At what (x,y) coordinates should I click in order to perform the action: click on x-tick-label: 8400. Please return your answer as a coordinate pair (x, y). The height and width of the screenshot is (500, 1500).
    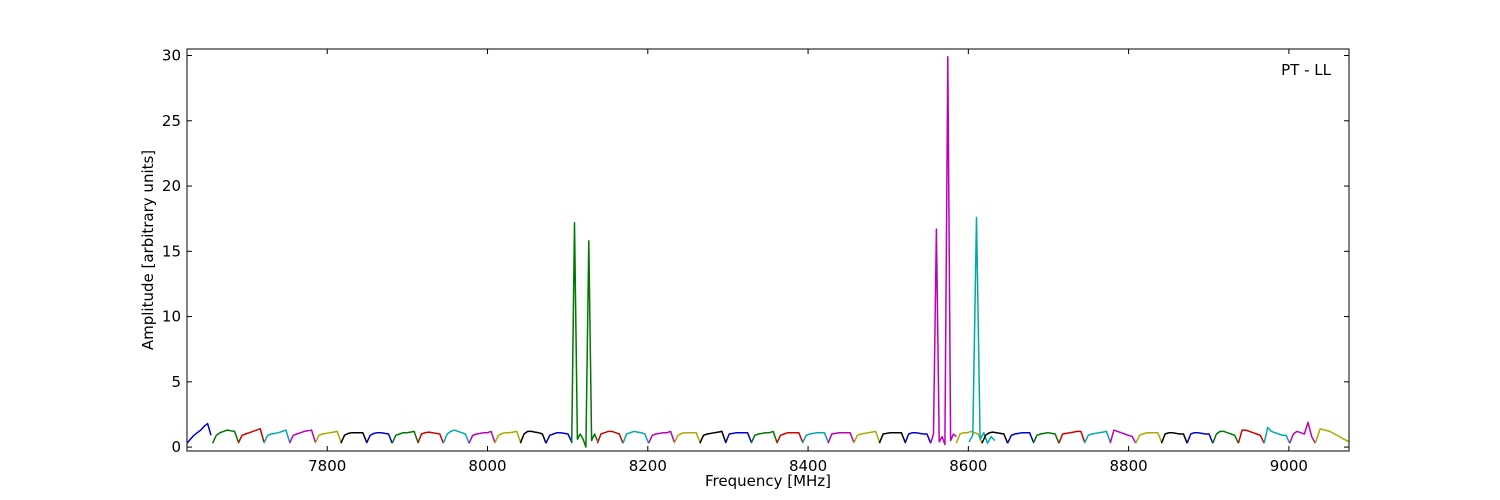
    Looking at the image, I should click on (808, 466).